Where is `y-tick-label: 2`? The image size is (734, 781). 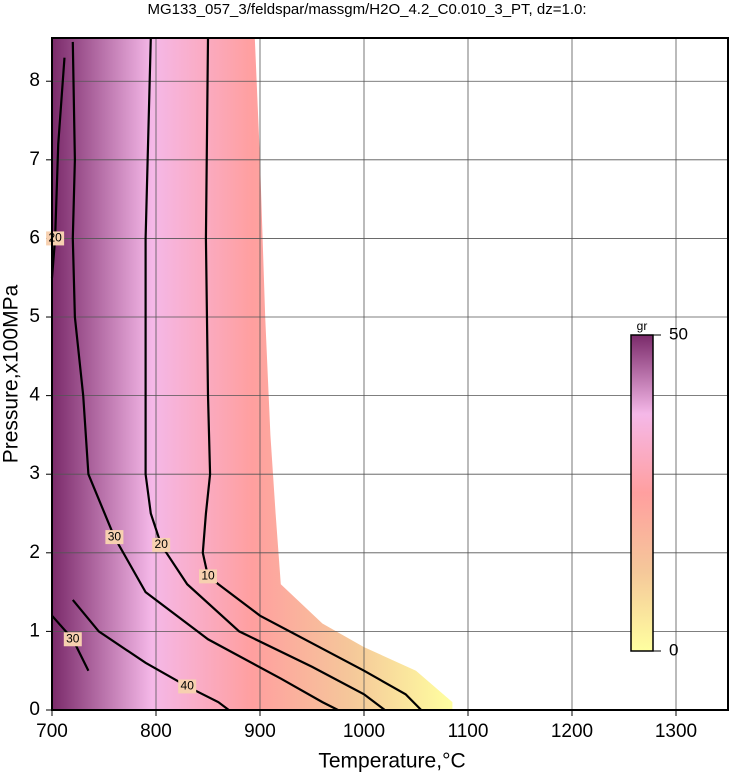
y-tick-label: 2 is located at coordinates (34, 552).